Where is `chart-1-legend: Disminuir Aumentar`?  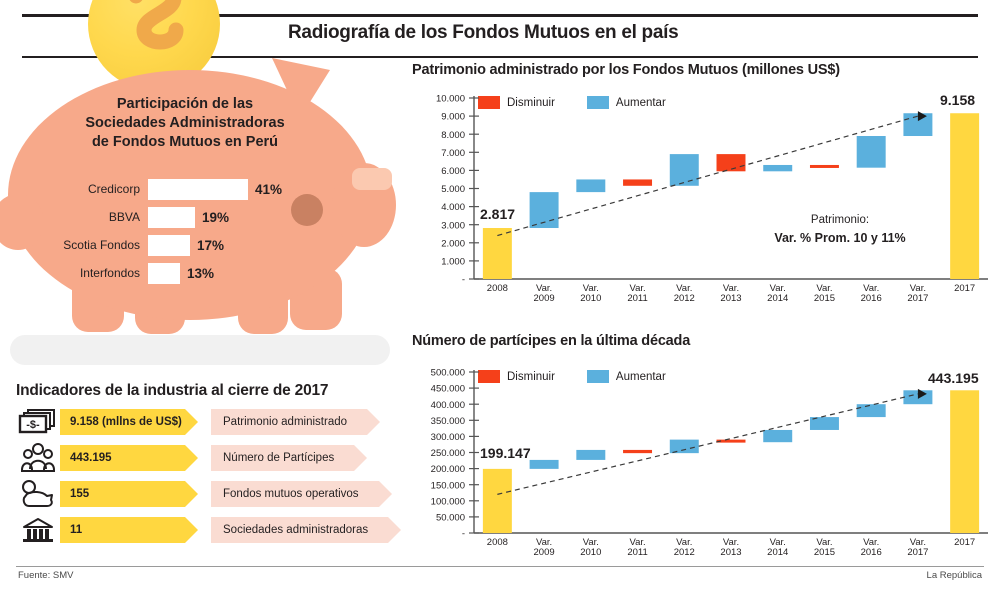 chart-1-legend: Disminuir Aumentar is located at coordinates (572, 102).